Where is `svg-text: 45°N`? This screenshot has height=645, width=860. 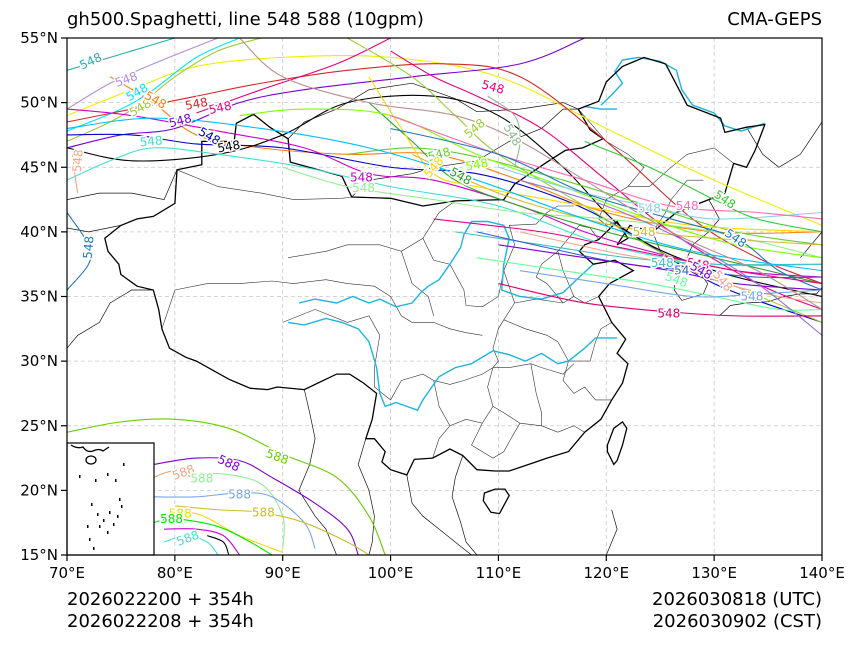 svg-text: 45°N is located at coordinates (39, 167).